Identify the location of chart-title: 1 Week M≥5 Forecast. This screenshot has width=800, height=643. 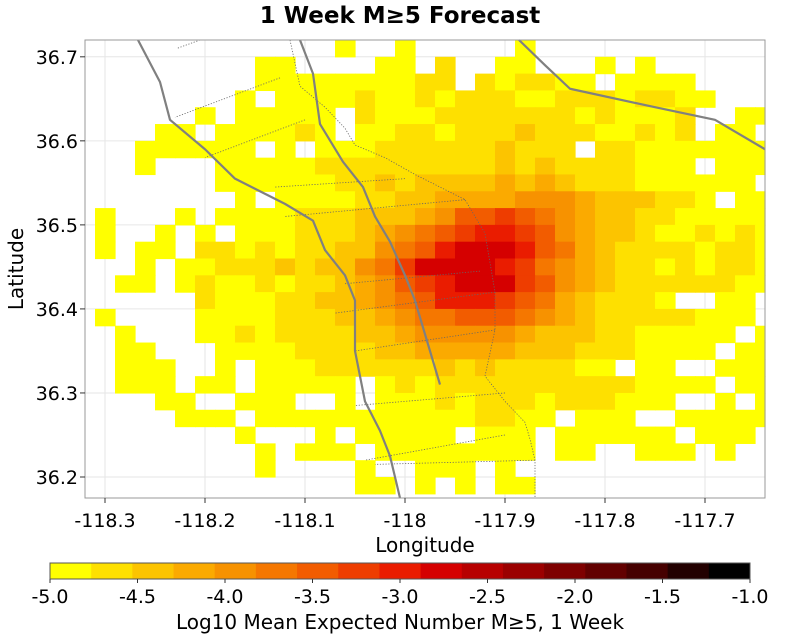
(400, 16).